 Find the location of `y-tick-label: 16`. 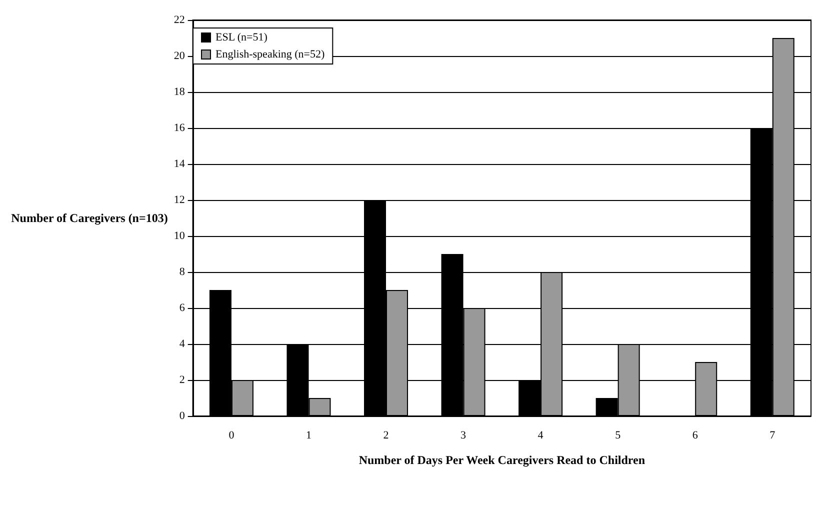

y-tick-label: 16 is located at coordinates (180, 128).